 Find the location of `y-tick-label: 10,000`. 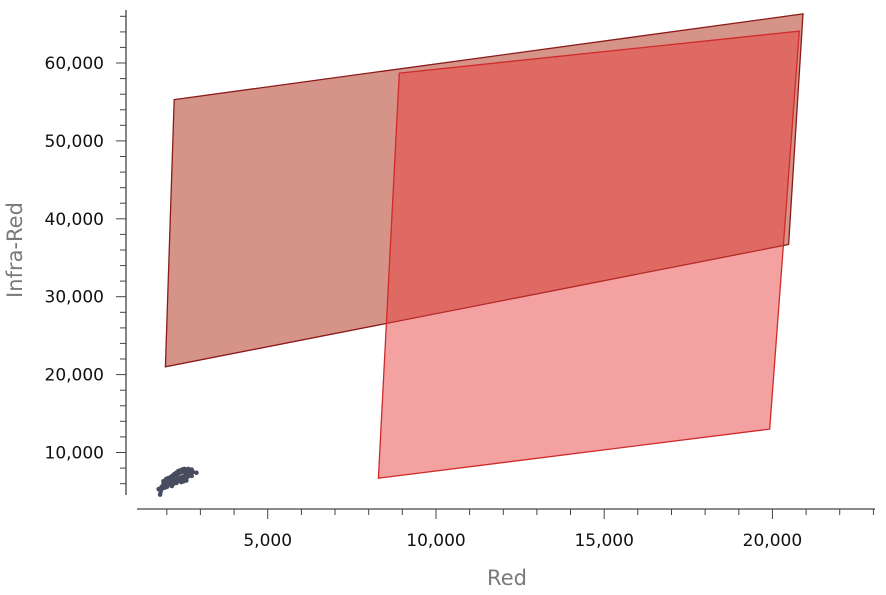

y-tick-label: 10,000 is located at coordinates (74, 454).